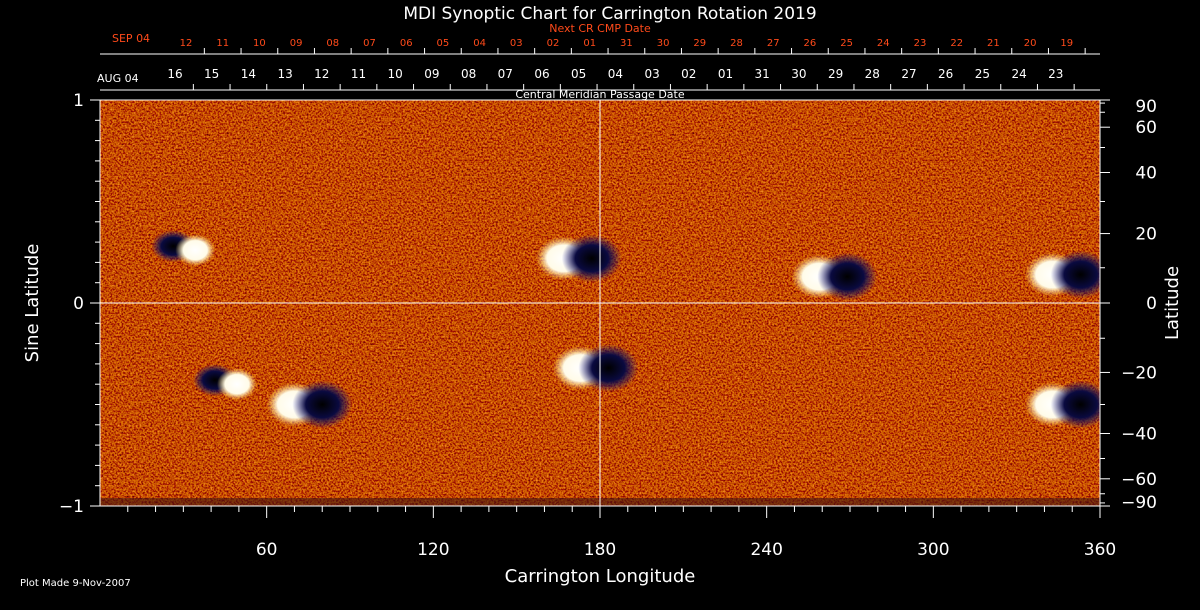  What do you see at coordinates (872, 74) in the screenshot?
I see `cmp-date-label: 28` at bounding box center [872, 74].